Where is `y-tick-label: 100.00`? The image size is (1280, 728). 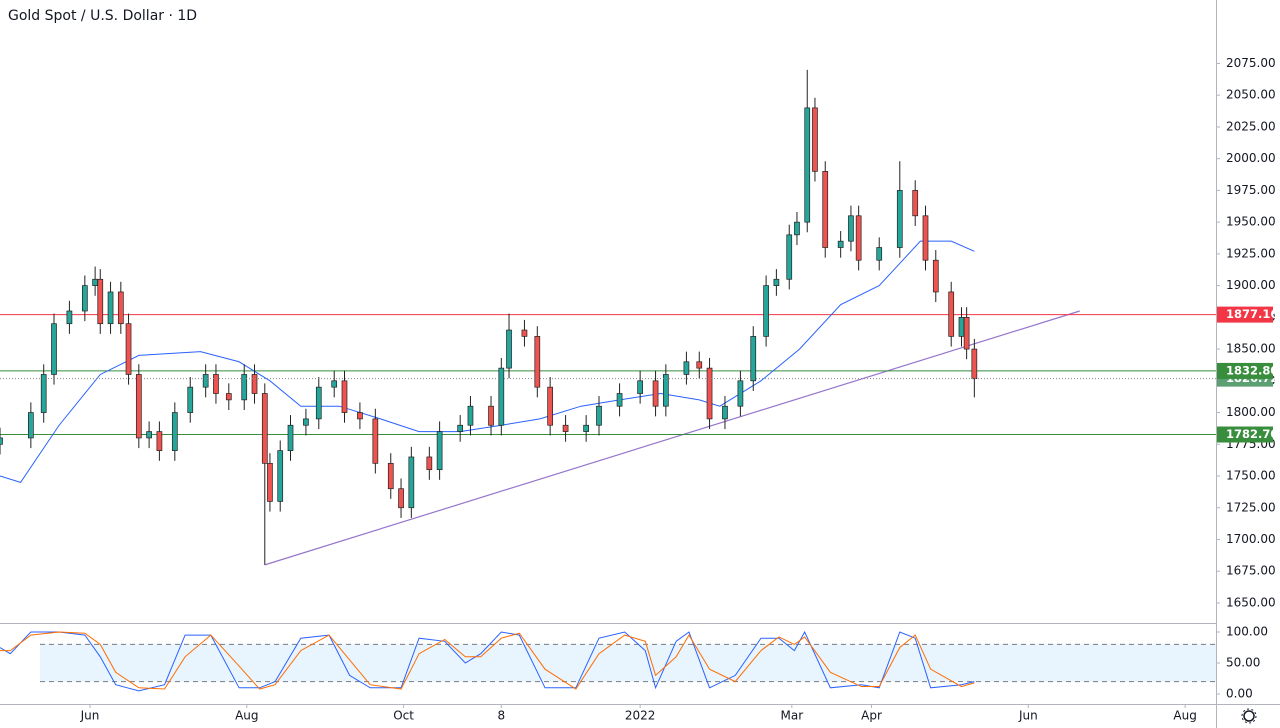 y-tick-label: 100.00 is located at coordinates (1247, 632).